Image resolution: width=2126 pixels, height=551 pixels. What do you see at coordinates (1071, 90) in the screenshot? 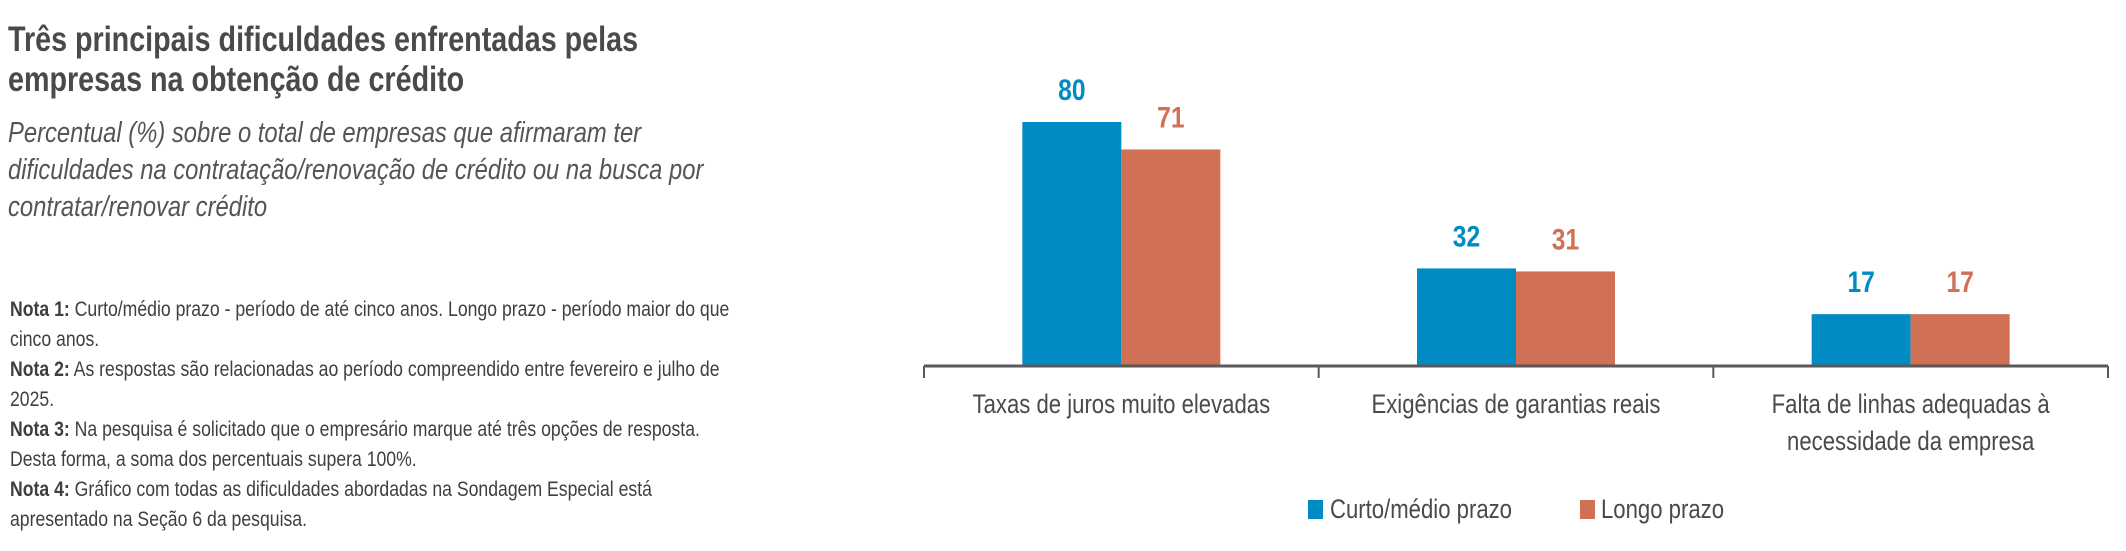
I see `data-label: 80` at bounding box center [1071, 90].